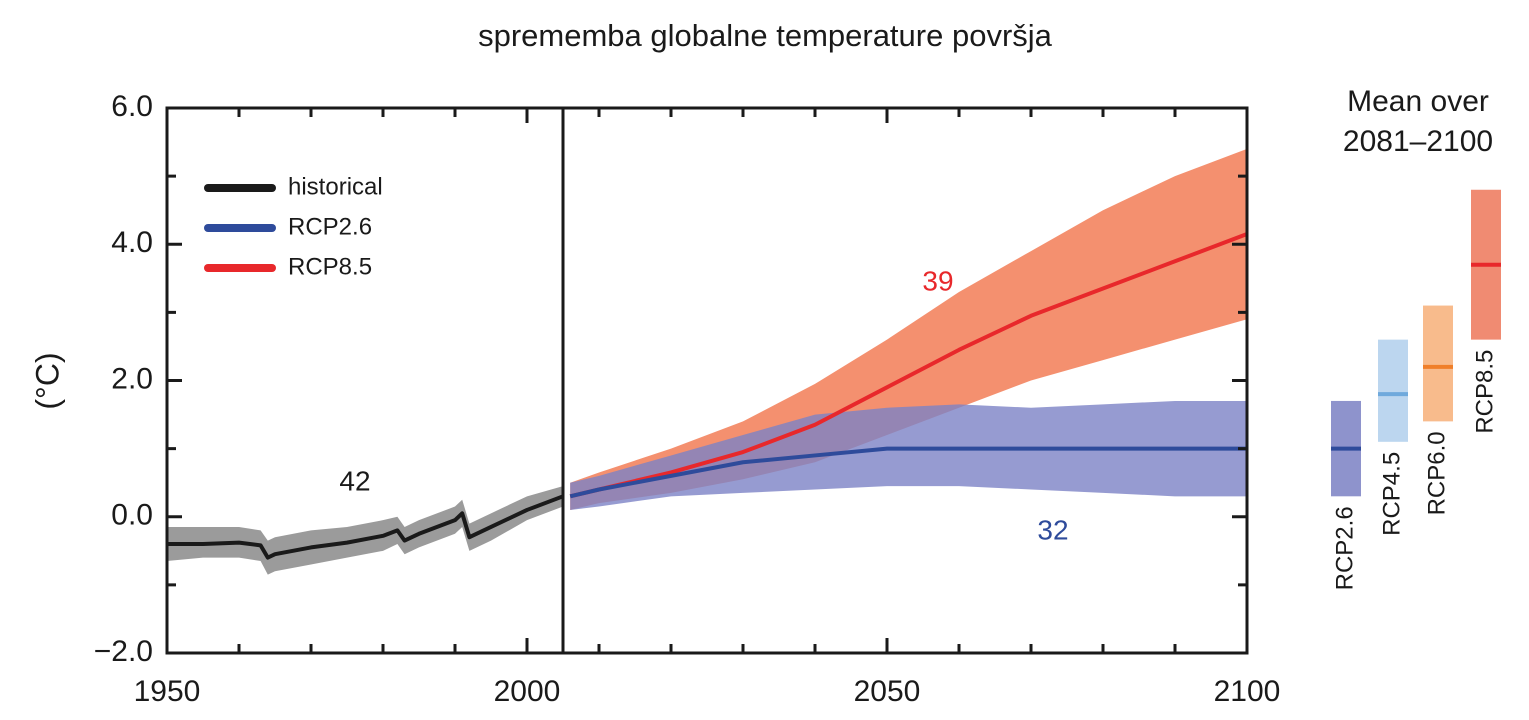 This screenshot has width=1529, height=720. What do you see at coordinates (1484, 392) in the screenshot?
I see `box-label: RCP8.5` at bounding box center [1484, 392].